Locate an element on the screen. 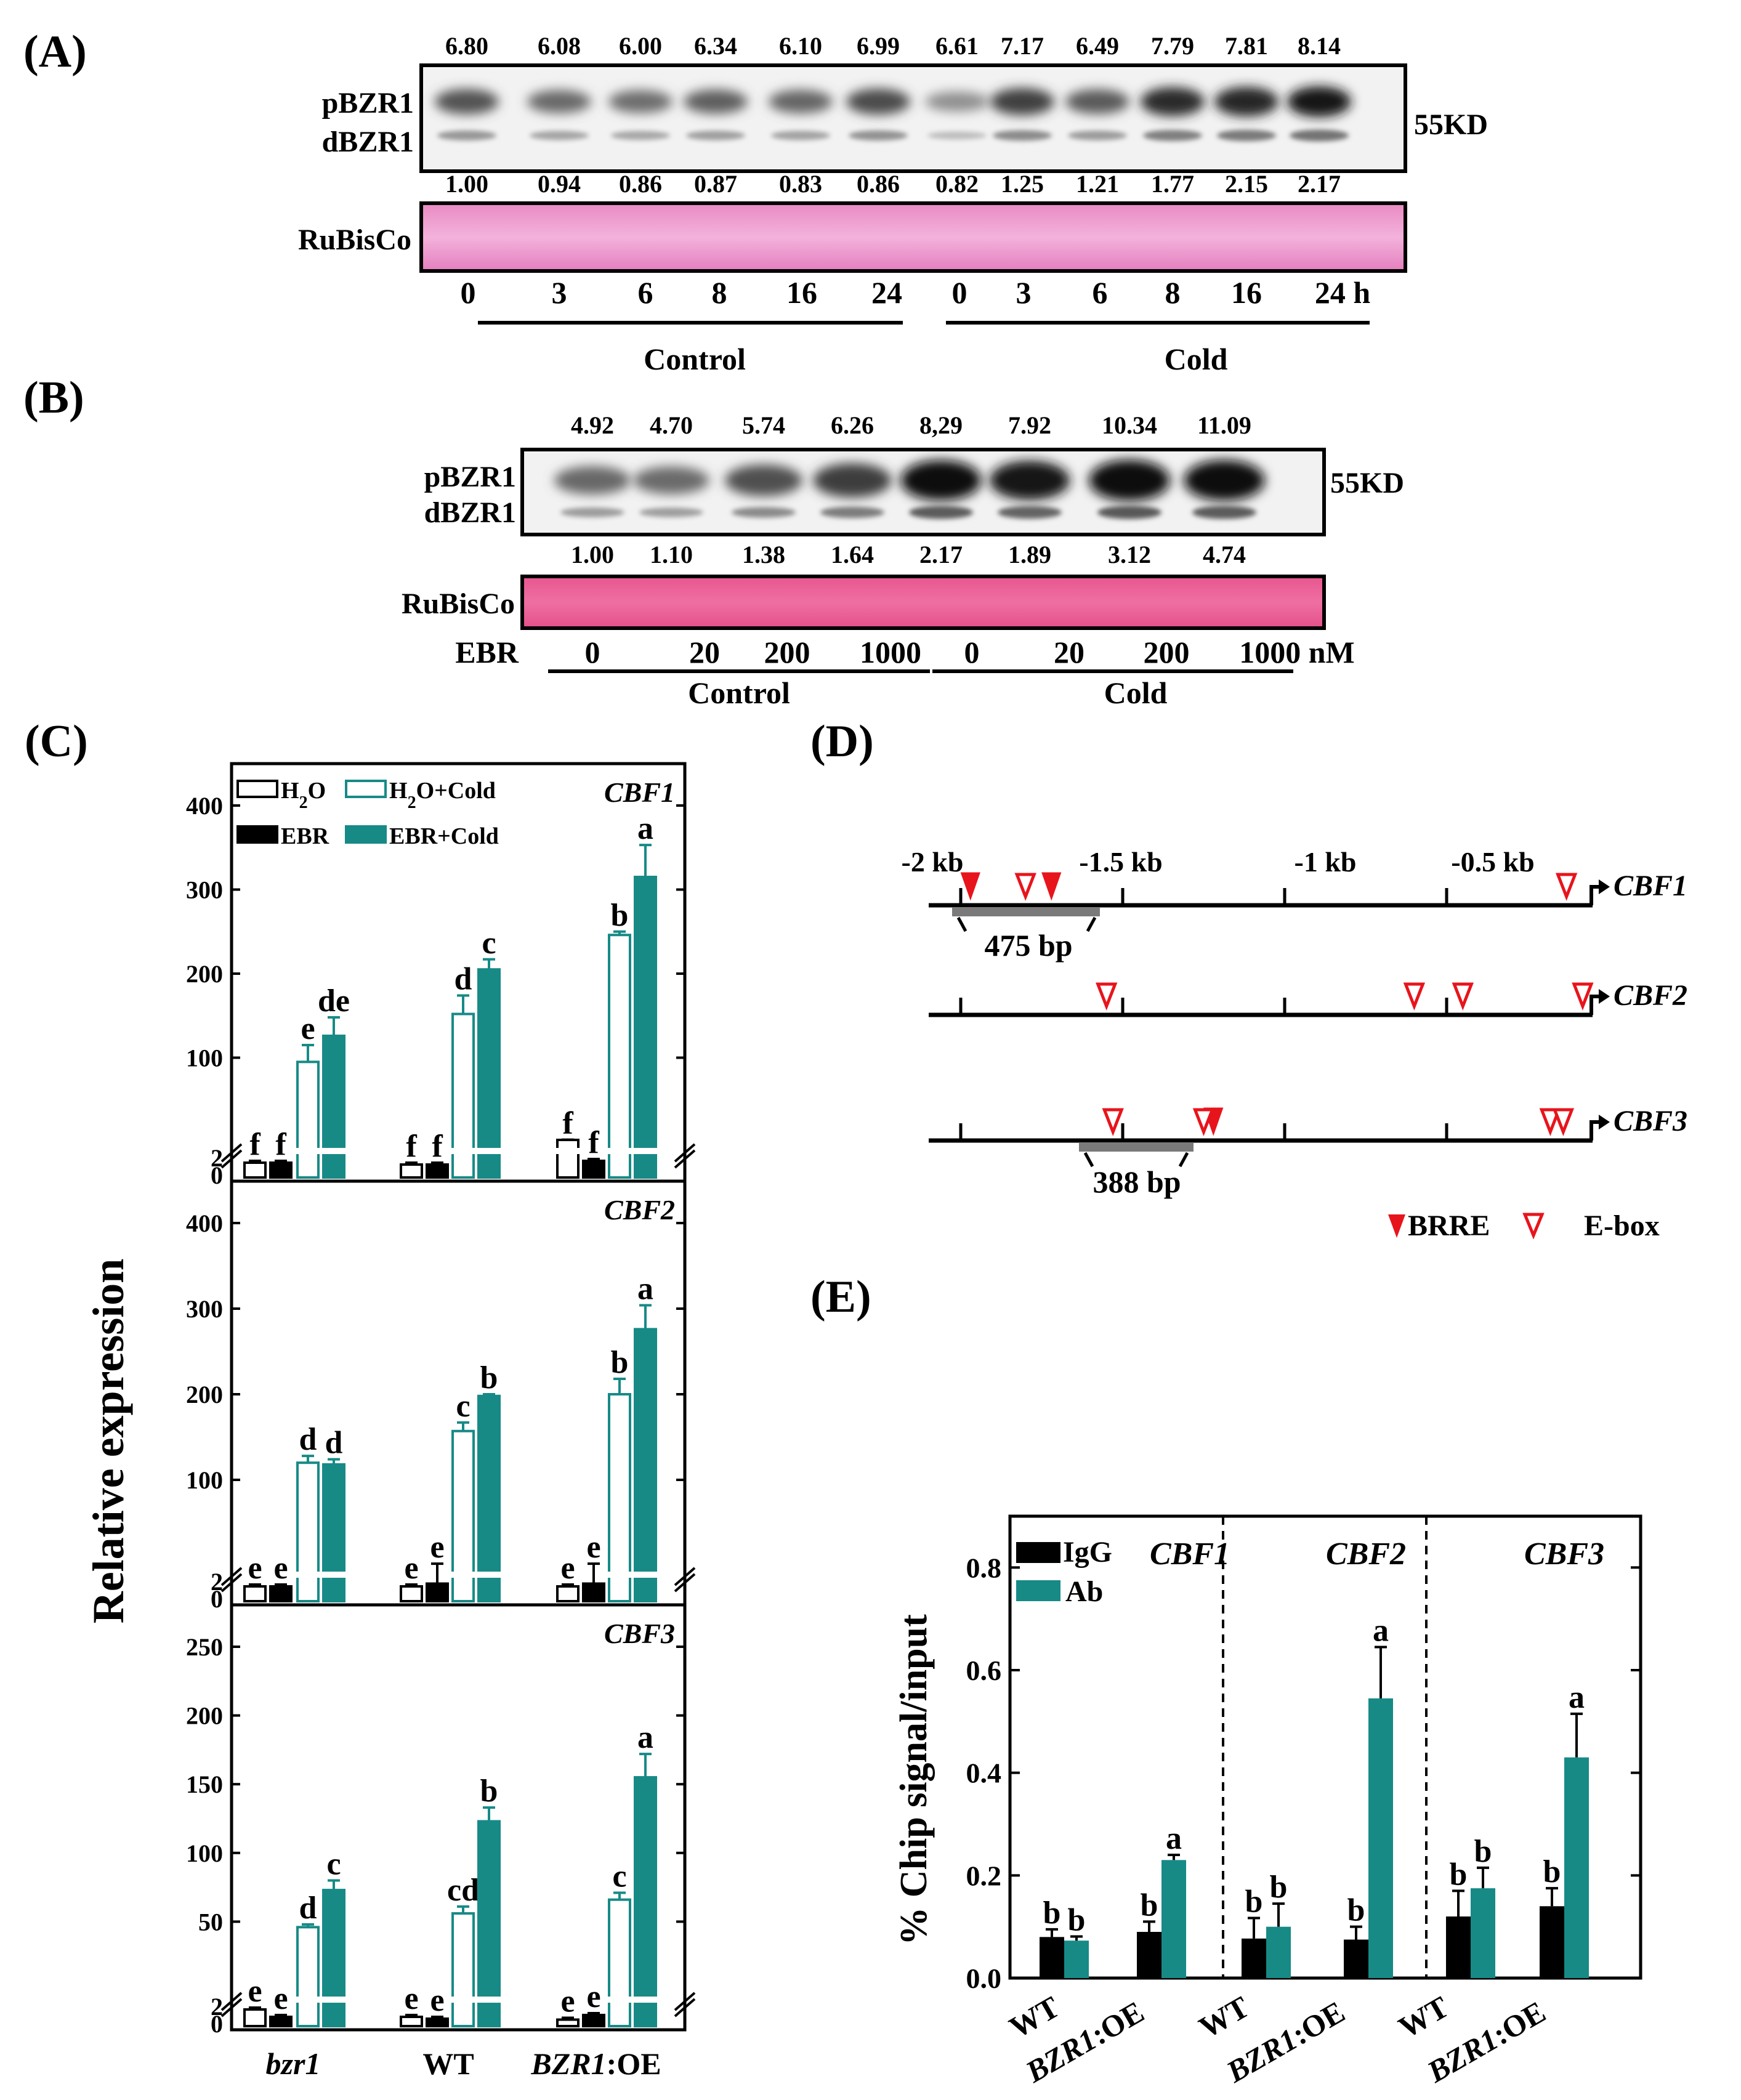 The width and height of the screenshot is (1741, 2100). panel-d-gene-label: CBF3 is located at coordinates (1650, 1121).